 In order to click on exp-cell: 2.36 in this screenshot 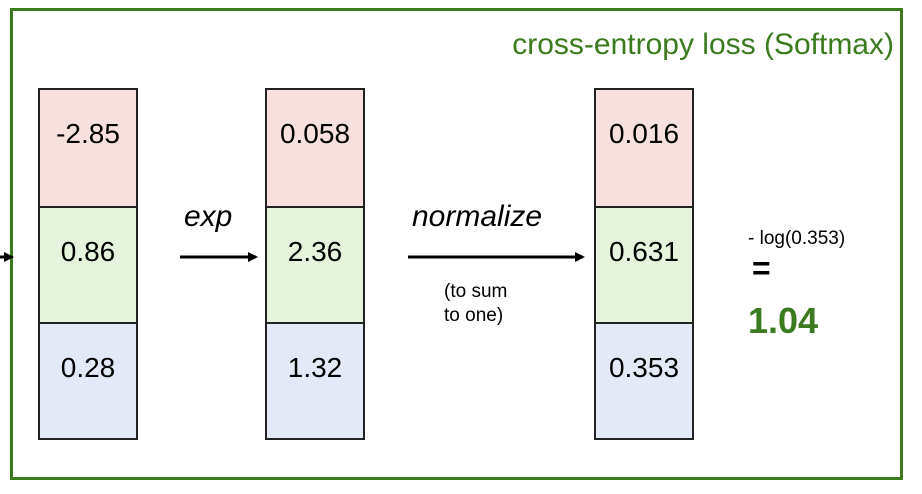, I will do `click(315, 264)`.